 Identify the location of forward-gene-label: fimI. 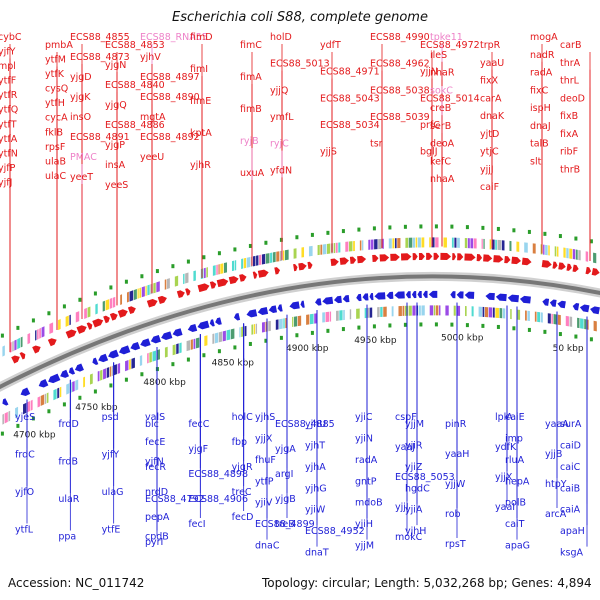
(199, 69).